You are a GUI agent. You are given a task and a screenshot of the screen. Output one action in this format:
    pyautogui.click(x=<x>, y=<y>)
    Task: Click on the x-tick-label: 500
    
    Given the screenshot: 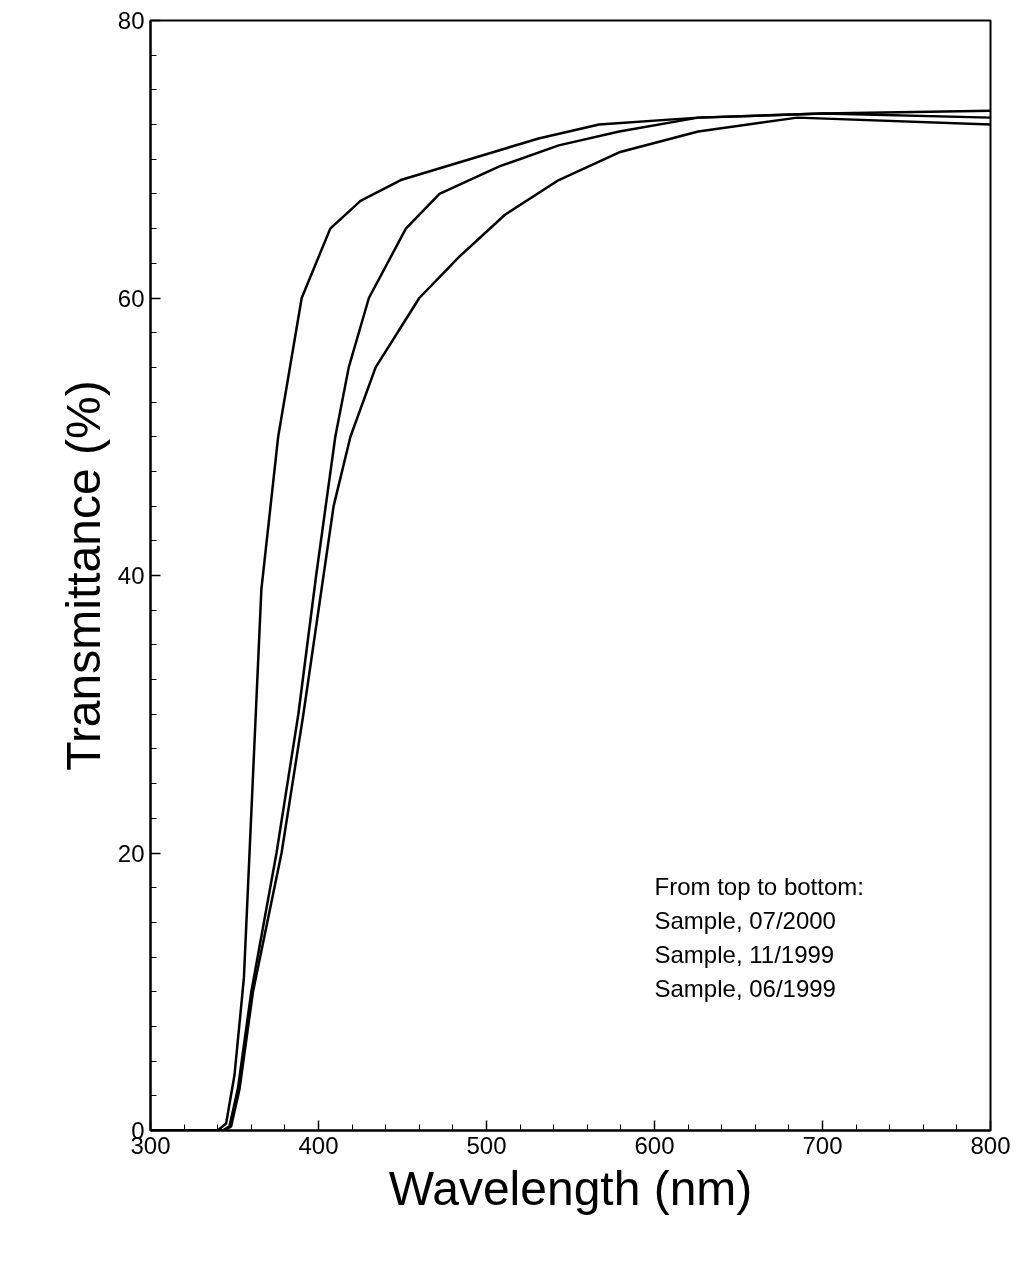 What is the action you would take?
    pyautogui.click(x=486, y=1145)
    